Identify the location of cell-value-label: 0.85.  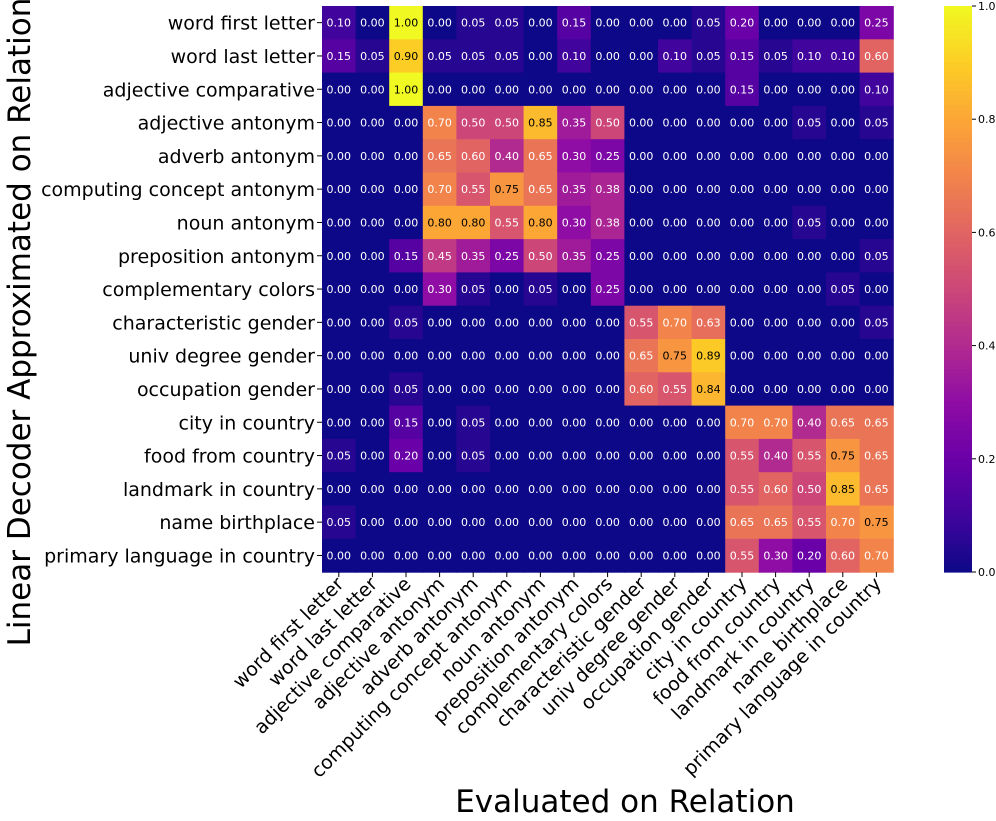
(843, 489).